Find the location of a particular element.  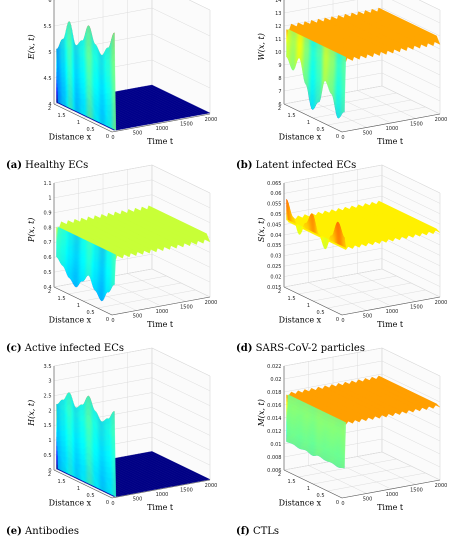

z-tick-label: 6 is located at coordinates (279, 105).